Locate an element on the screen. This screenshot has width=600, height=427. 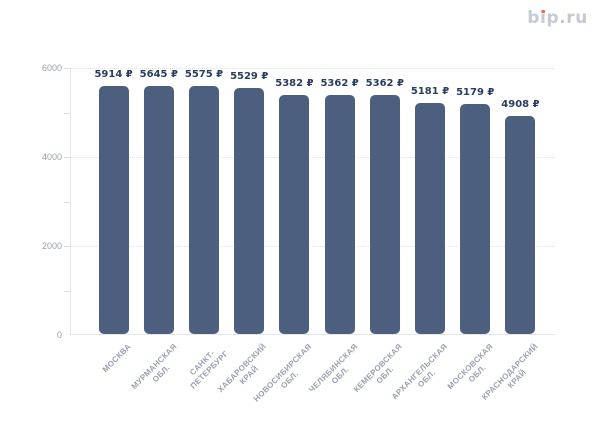
bar-group-МОСКВА: 5914 ₽ МОСКВА is located at coordinates (113, 221).